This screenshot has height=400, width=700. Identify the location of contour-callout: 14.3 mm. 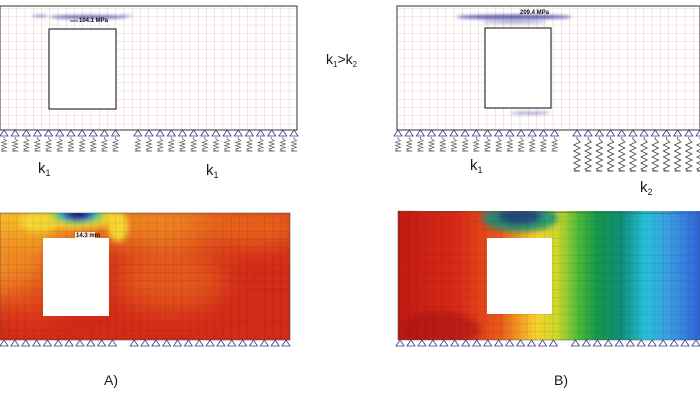
(88, 236).